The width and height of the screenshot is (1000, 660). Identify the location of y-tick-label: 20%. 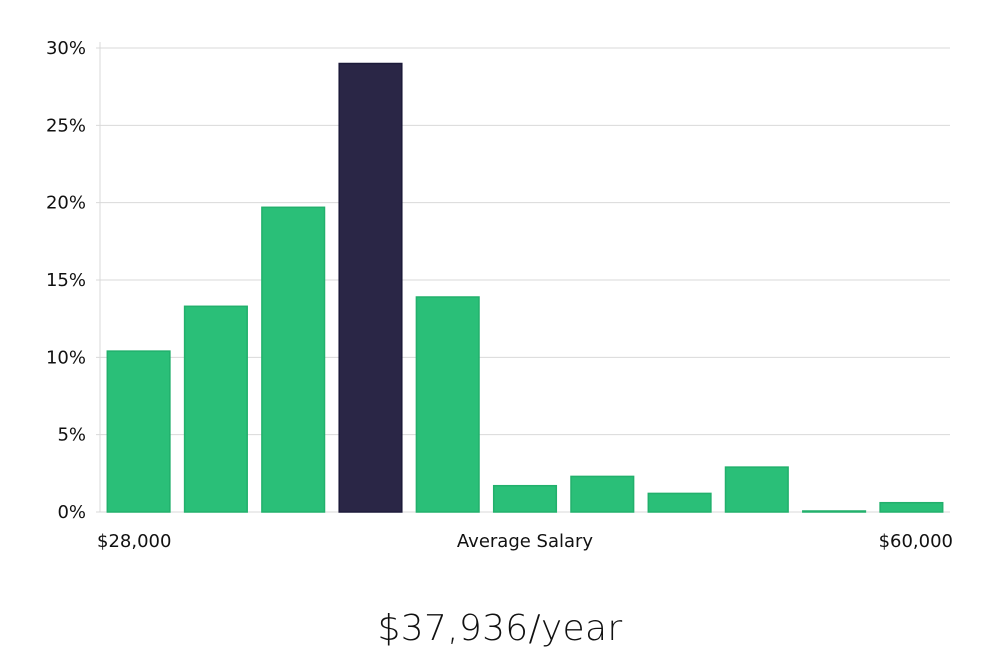
(66, 203).